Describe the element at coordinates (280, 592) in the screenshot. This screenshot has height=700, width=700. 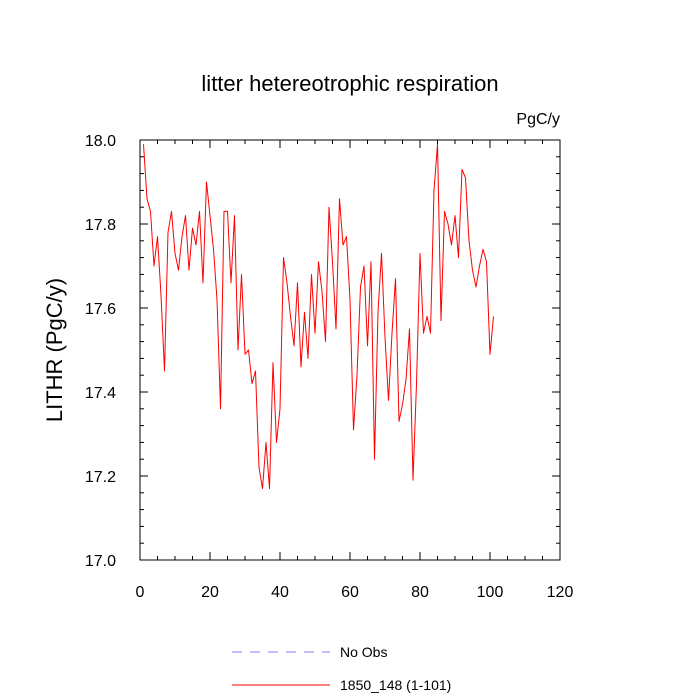
I see `x-tick-label: 40` at that location.